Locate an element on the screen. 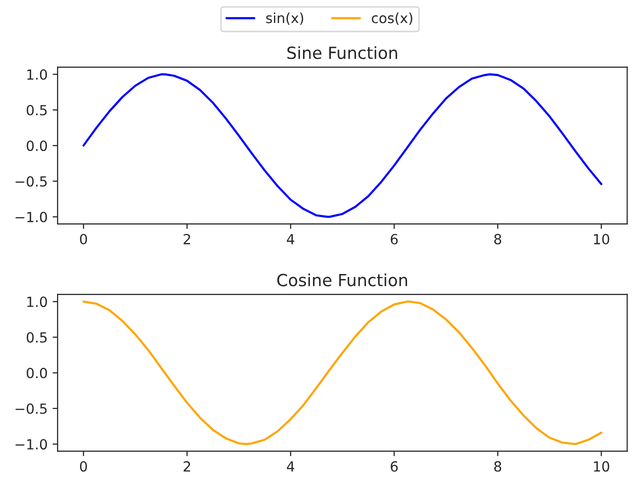  legend-label: sin(x) is located at coordinates (285, 18).